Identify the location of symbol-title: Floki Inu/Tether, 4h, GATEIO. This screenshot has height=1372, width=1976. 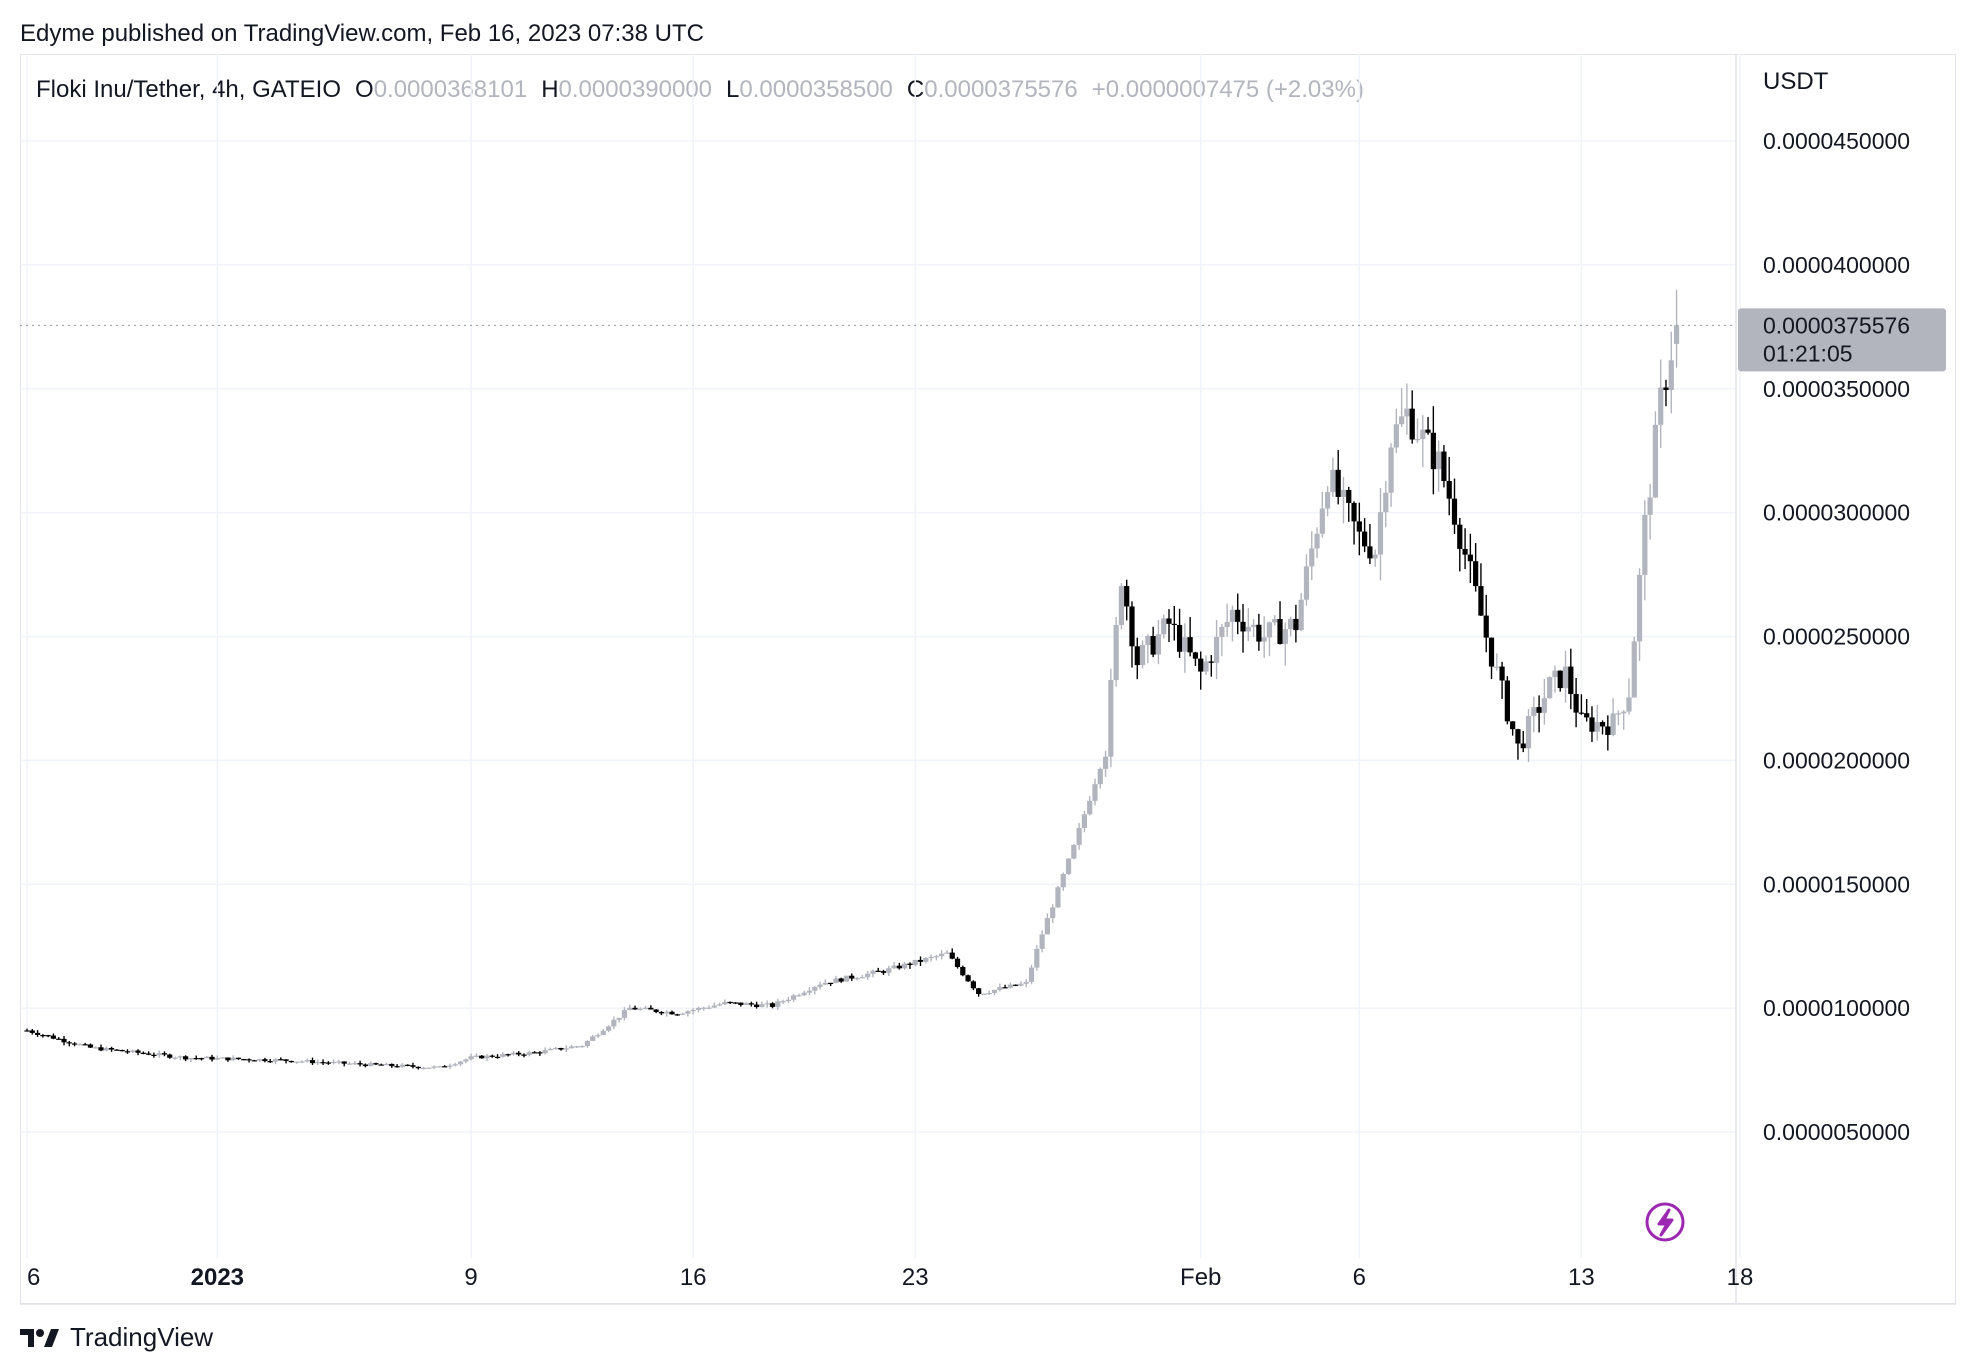
(189, 89).